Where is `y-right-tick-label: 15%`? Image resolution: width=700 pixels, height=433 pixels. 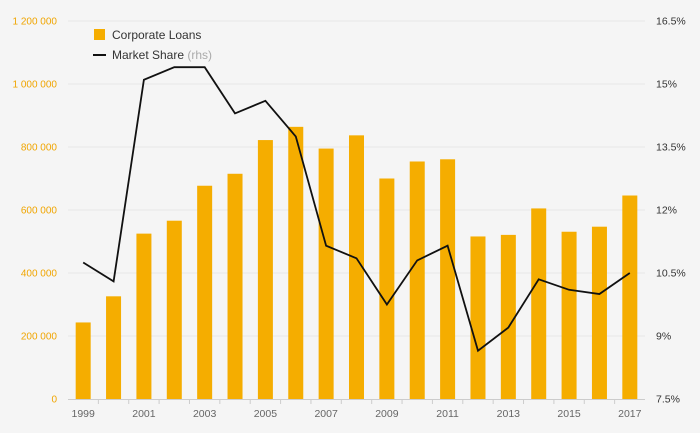
y-right-tick-label: 15% is located at coordinates (666, 85).